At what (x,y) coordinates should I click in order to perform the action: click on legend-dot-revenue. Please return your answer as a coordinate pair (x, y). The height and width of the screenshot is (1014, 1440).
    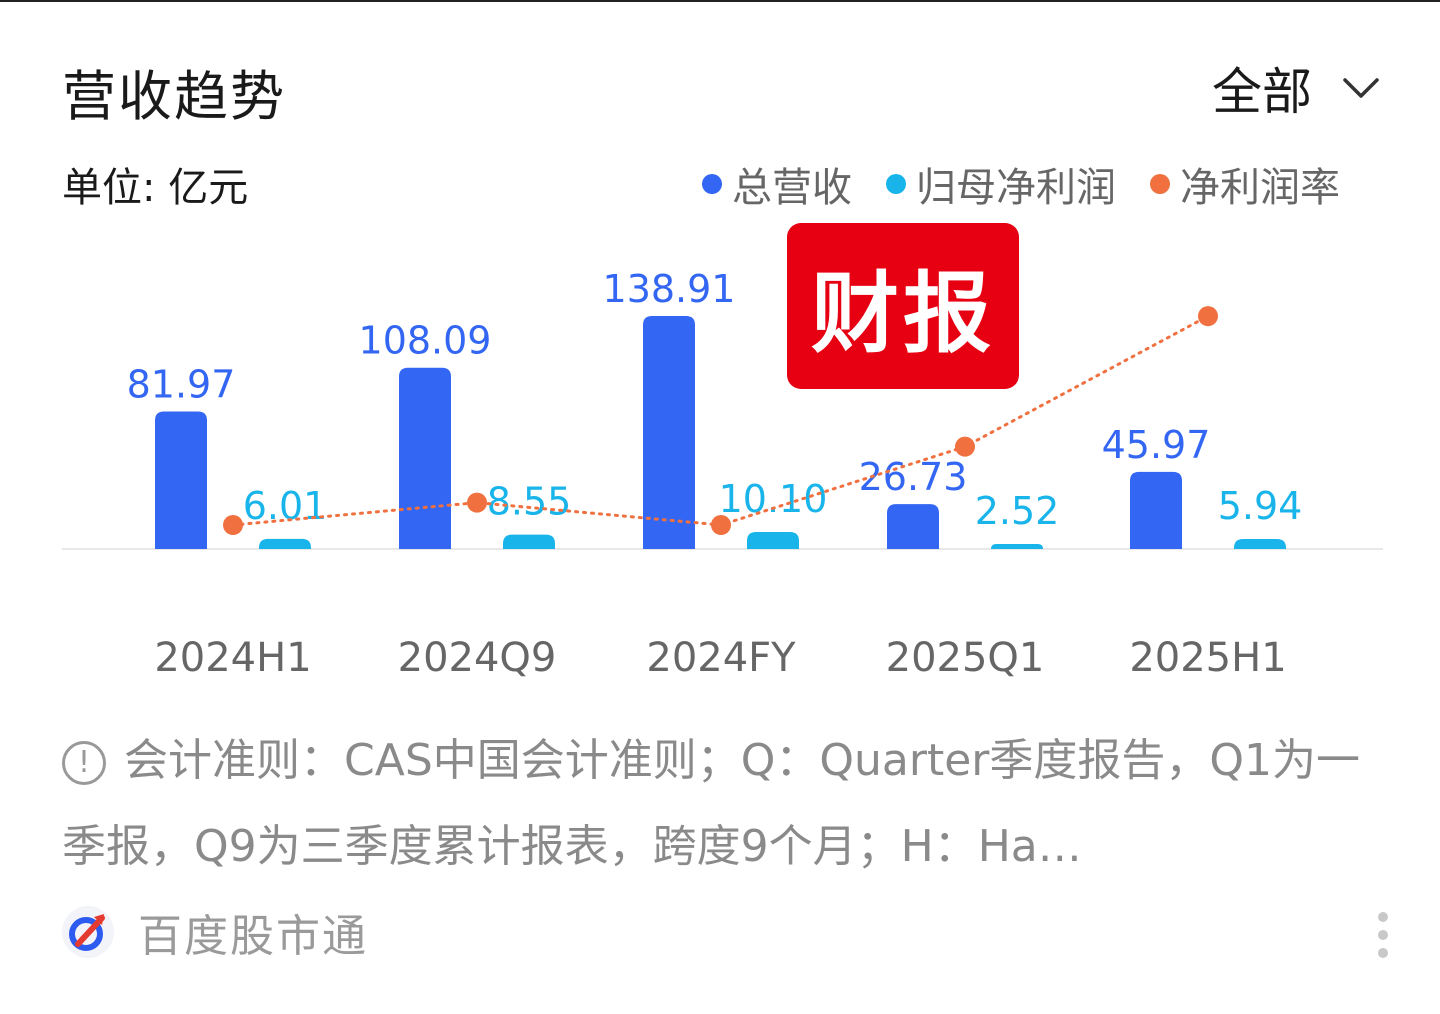
    Looking at the image, I should click on (712, 184).